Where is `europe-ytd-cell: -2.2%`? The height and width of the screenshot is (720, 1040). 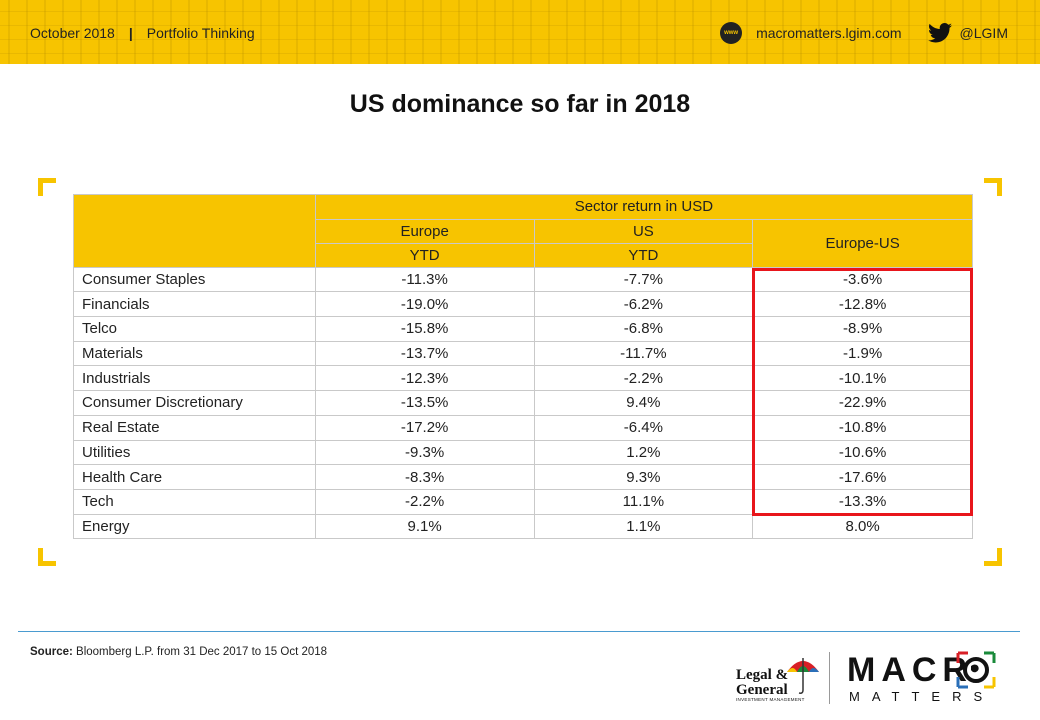 europe-ytd-cell: -2.2% is located at coordinates (424, 501).